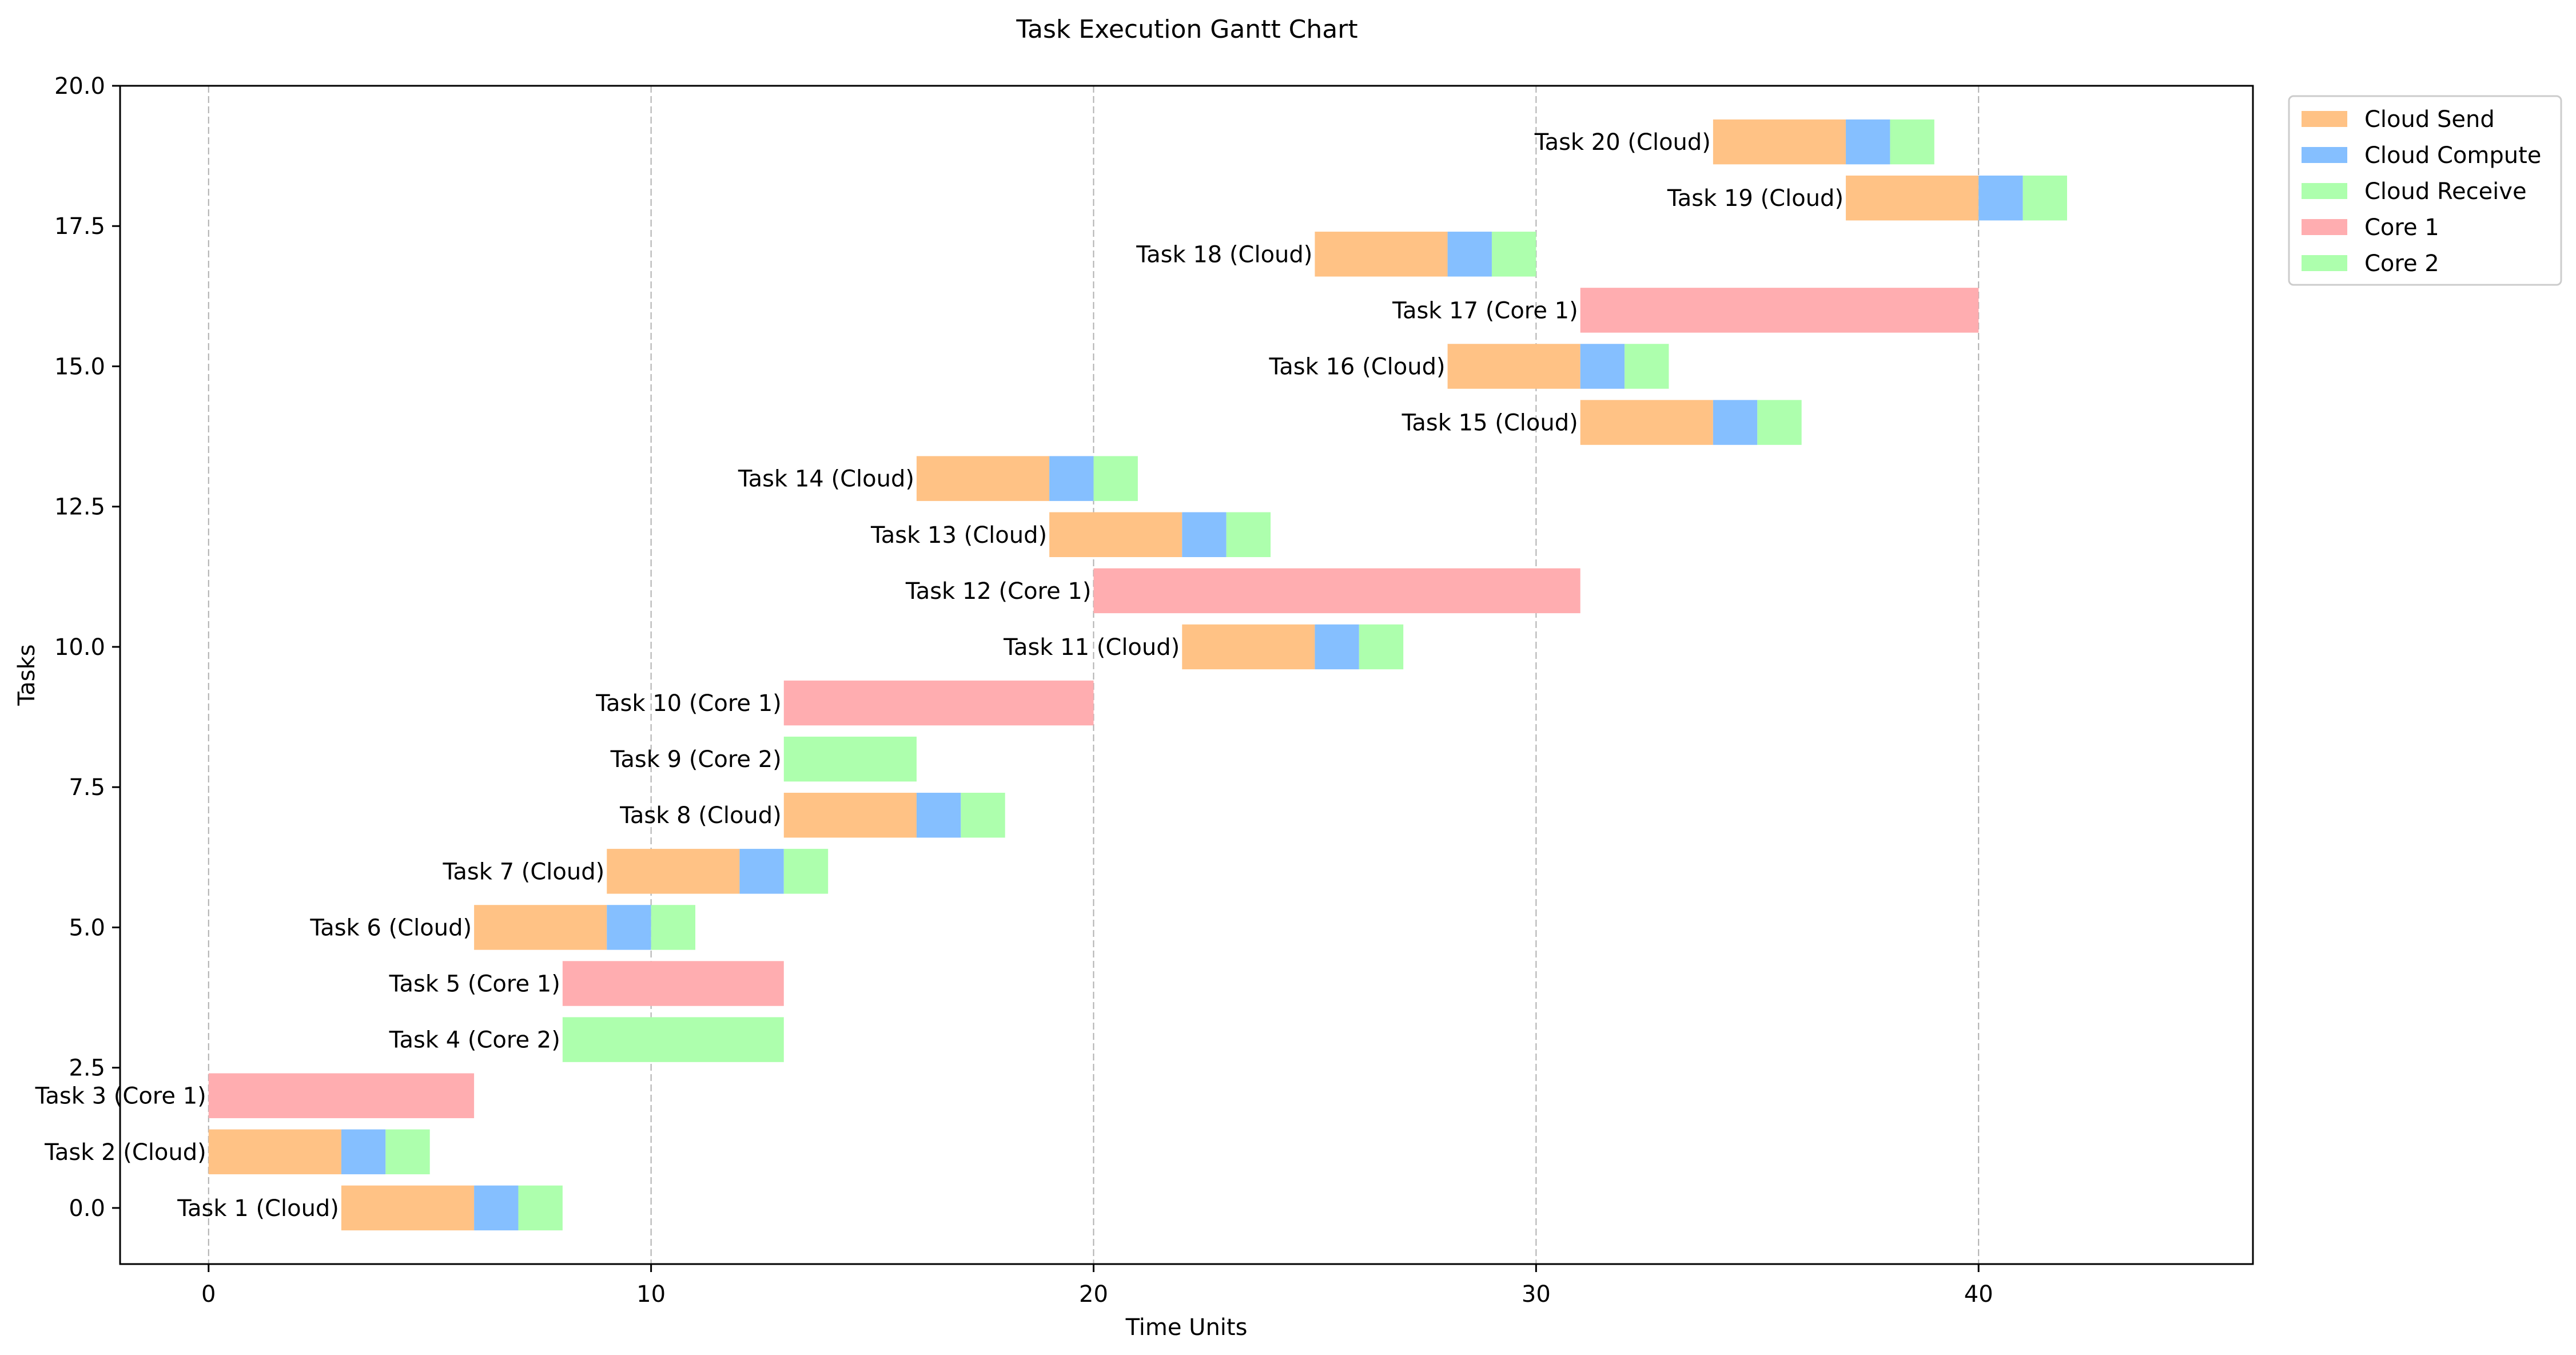  Describe the element at coordinates (2324, 191) in the screenshot. I see `legend-swatch-cloud-receive` at that location.